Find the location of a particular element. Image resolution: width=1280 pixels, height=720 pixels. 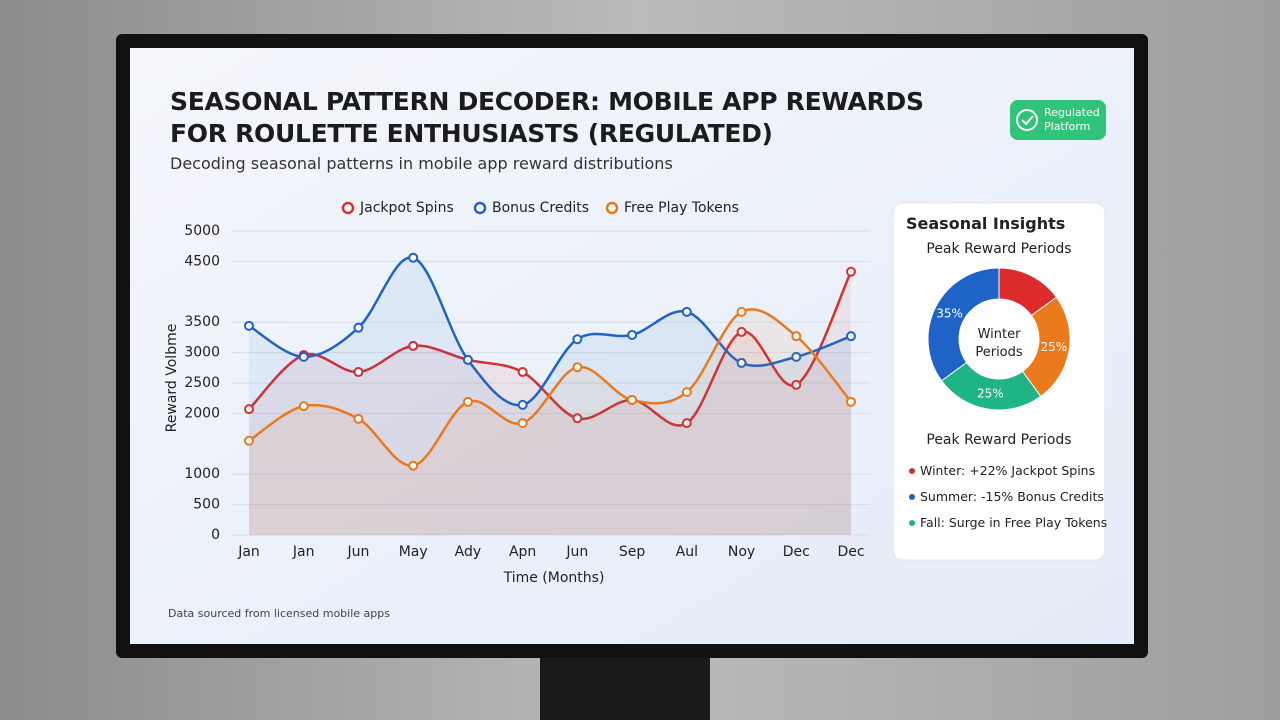

footer: Data sourced from licensed mobile apps is located at coordinates (279, 613).